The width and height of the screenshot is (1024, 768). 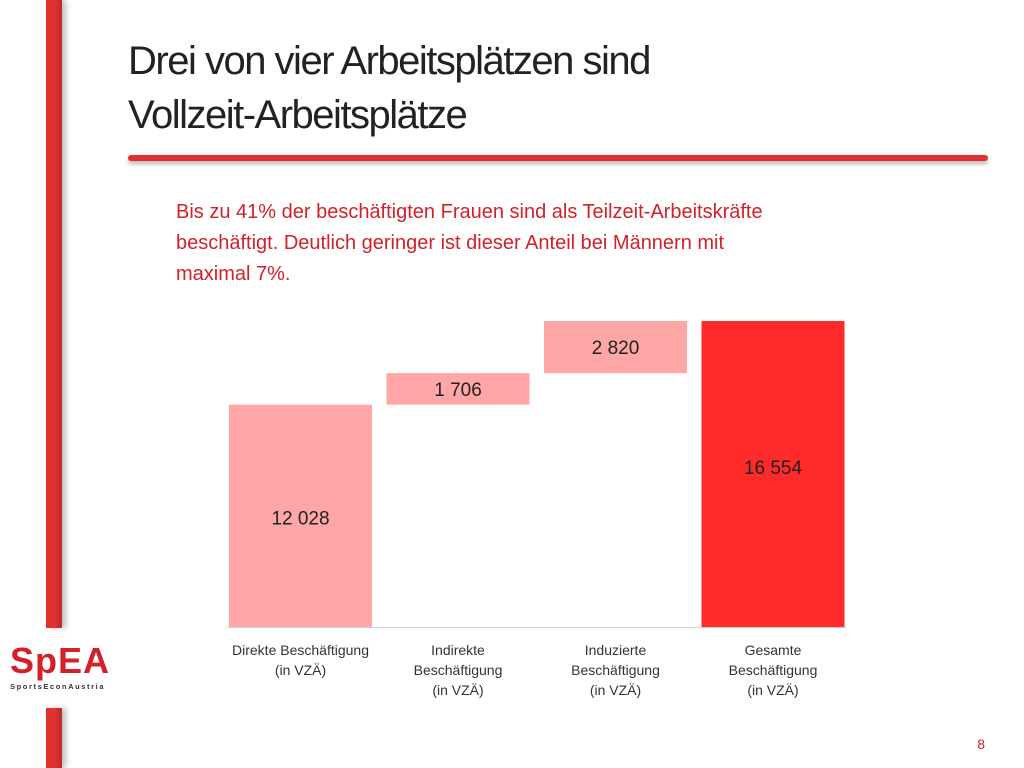 I want to click on category-label-4-line-1: Gesamte, so click(x=773, y=650).